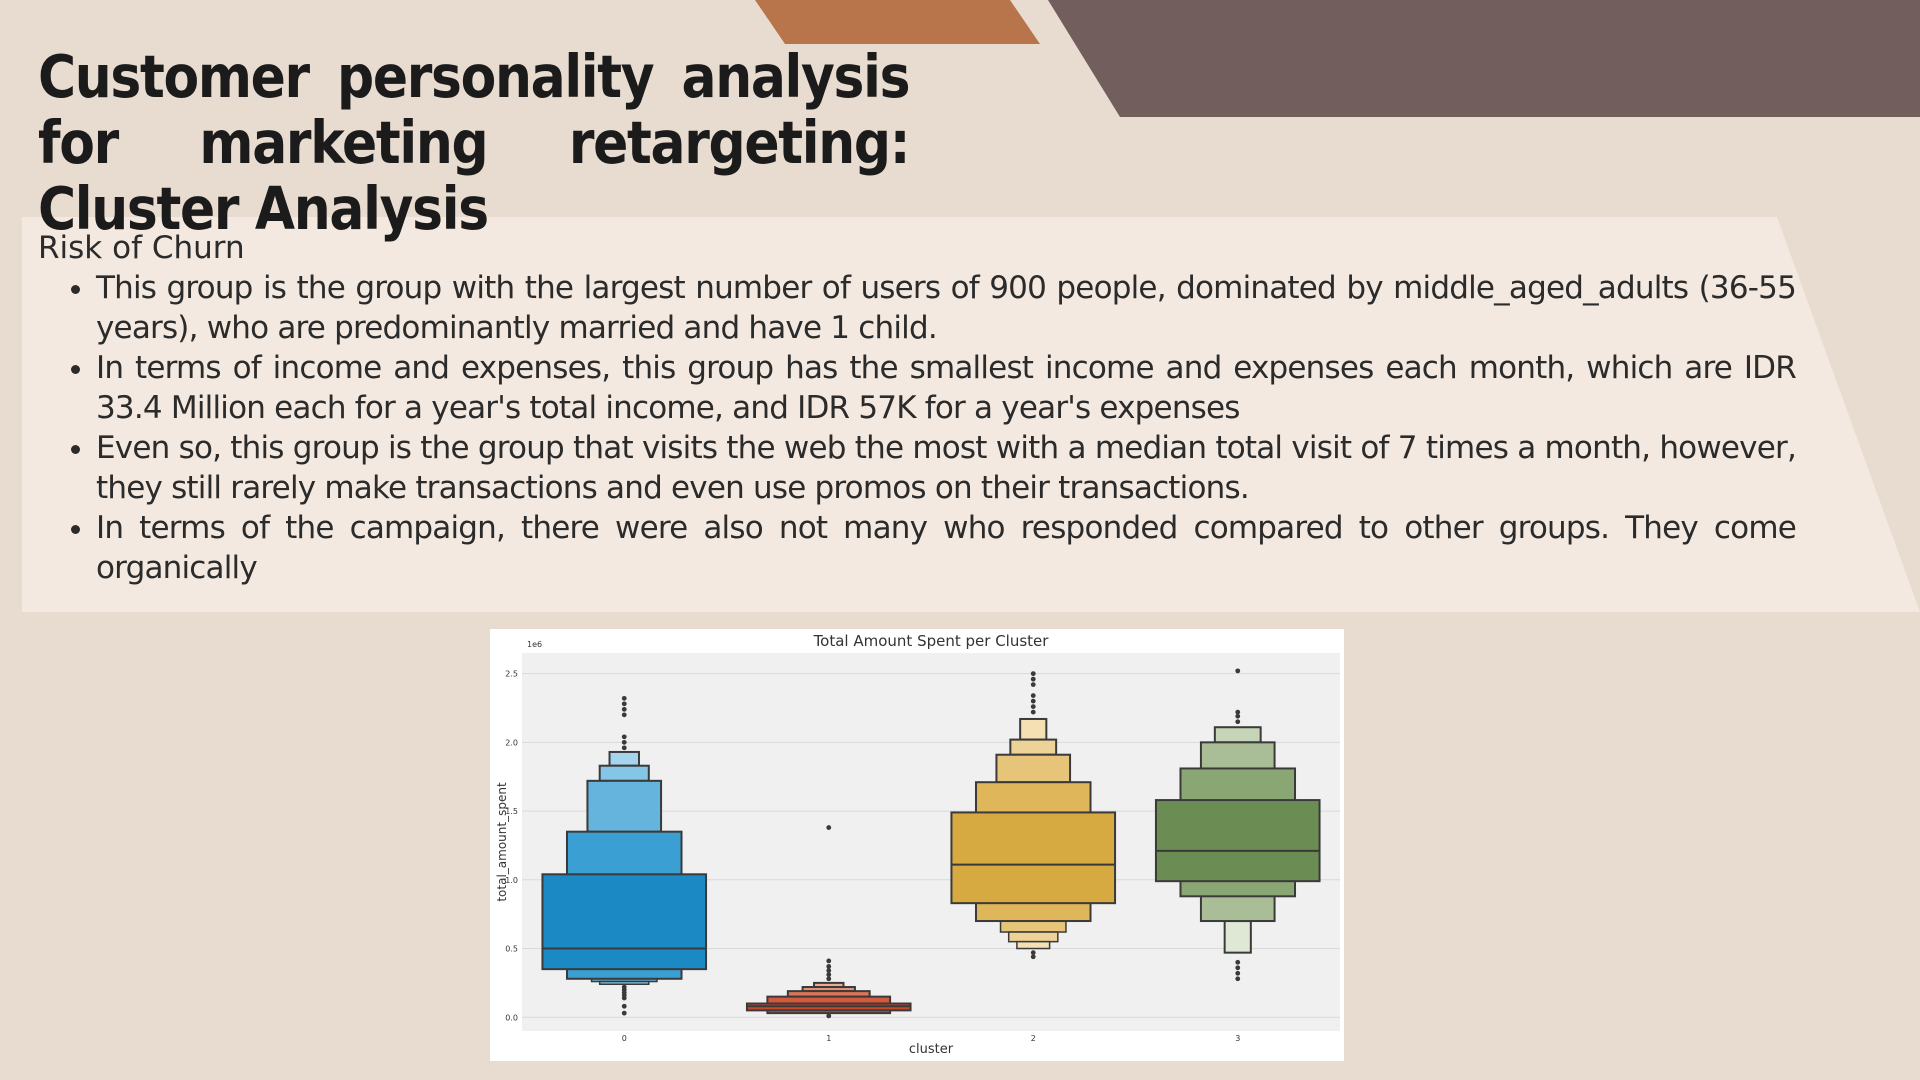  What do you see at coordinates (141, 248) in the screenshot?
I see `section-title: Risk of Churn` at bounding box center [141, 248].